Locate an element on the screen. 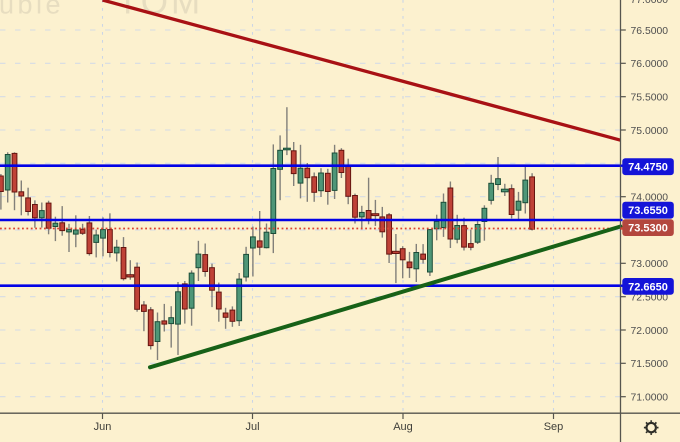 The image size is (680, 442). svg-text: 73.5300 is located at coordinates (648, 229).